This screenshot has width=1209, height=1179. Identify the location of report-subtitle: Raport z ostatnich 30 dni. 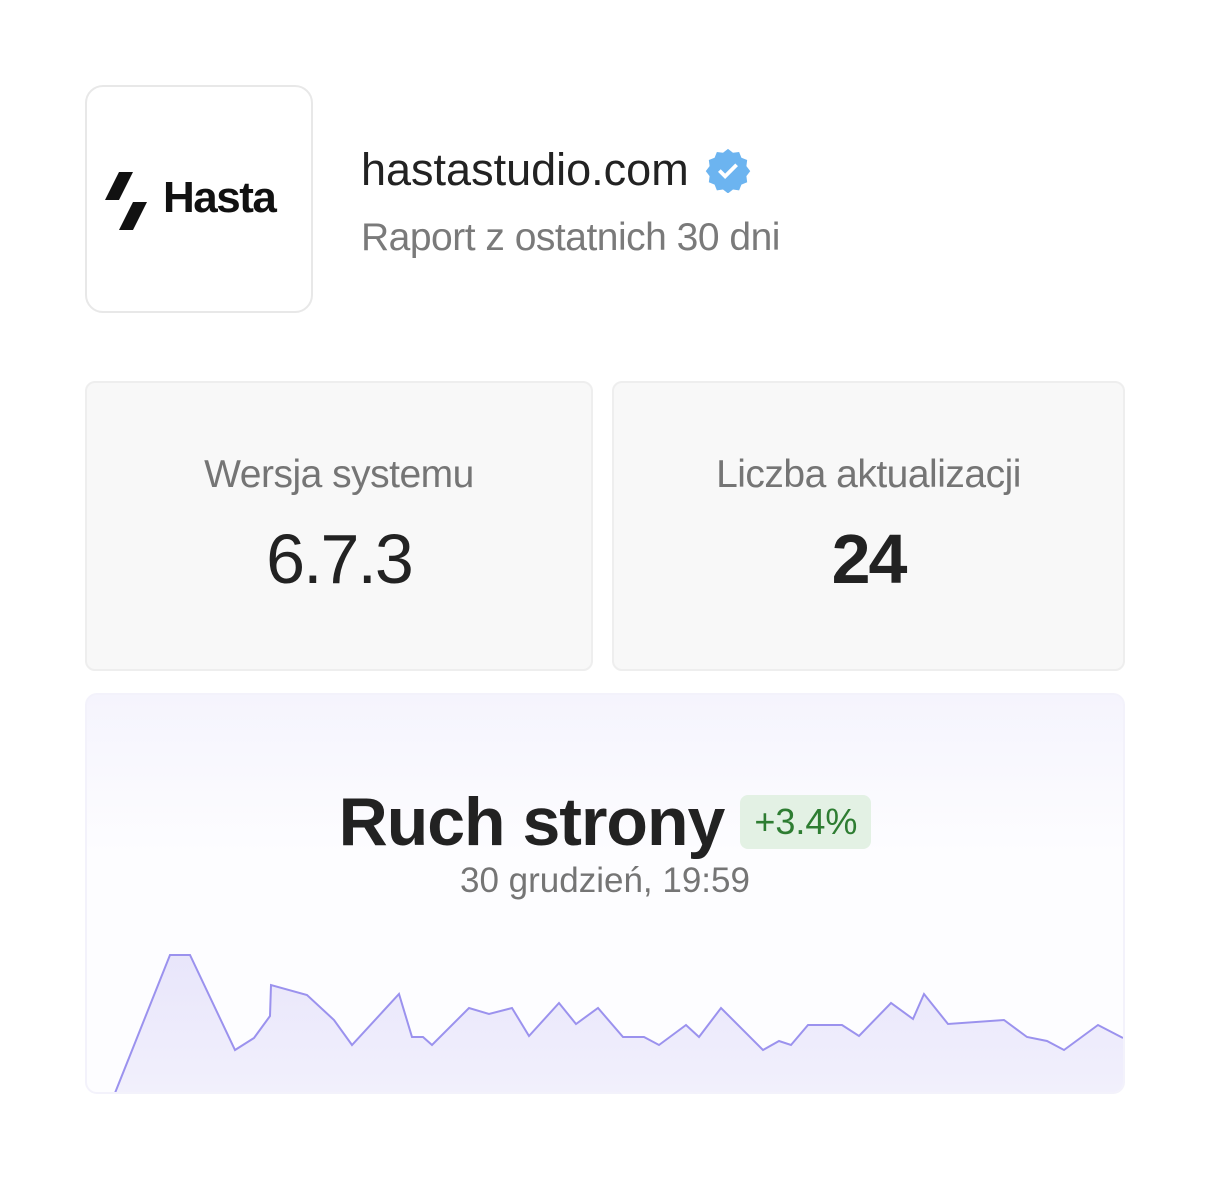
(570, 237).